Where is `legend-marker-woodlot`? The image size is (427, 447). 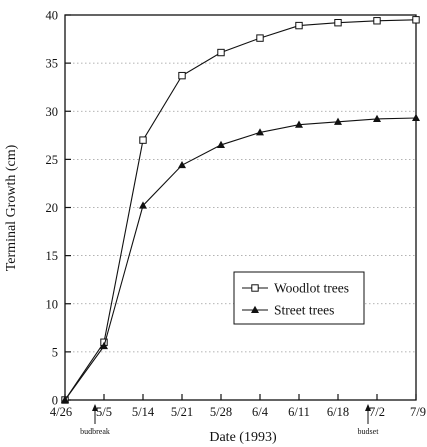
legend-marker-woodlot is located at coordinates (255, 288).